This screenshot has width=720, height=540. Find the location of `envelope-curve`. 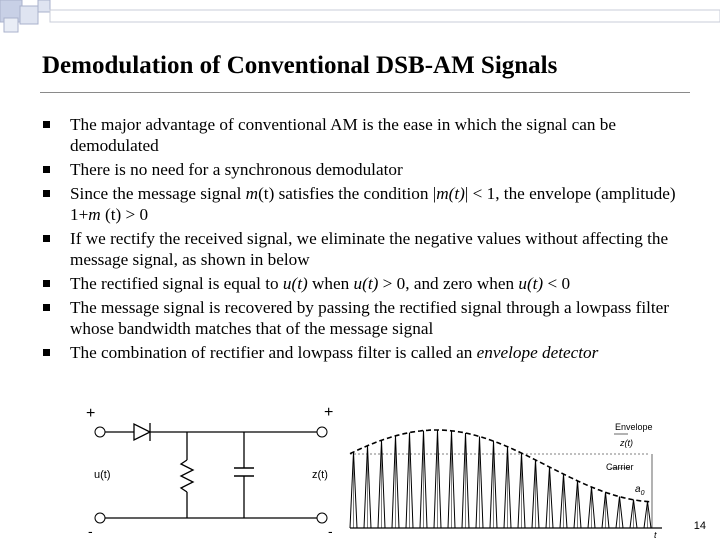

envelope-curve is located at coordinates (500, 466).